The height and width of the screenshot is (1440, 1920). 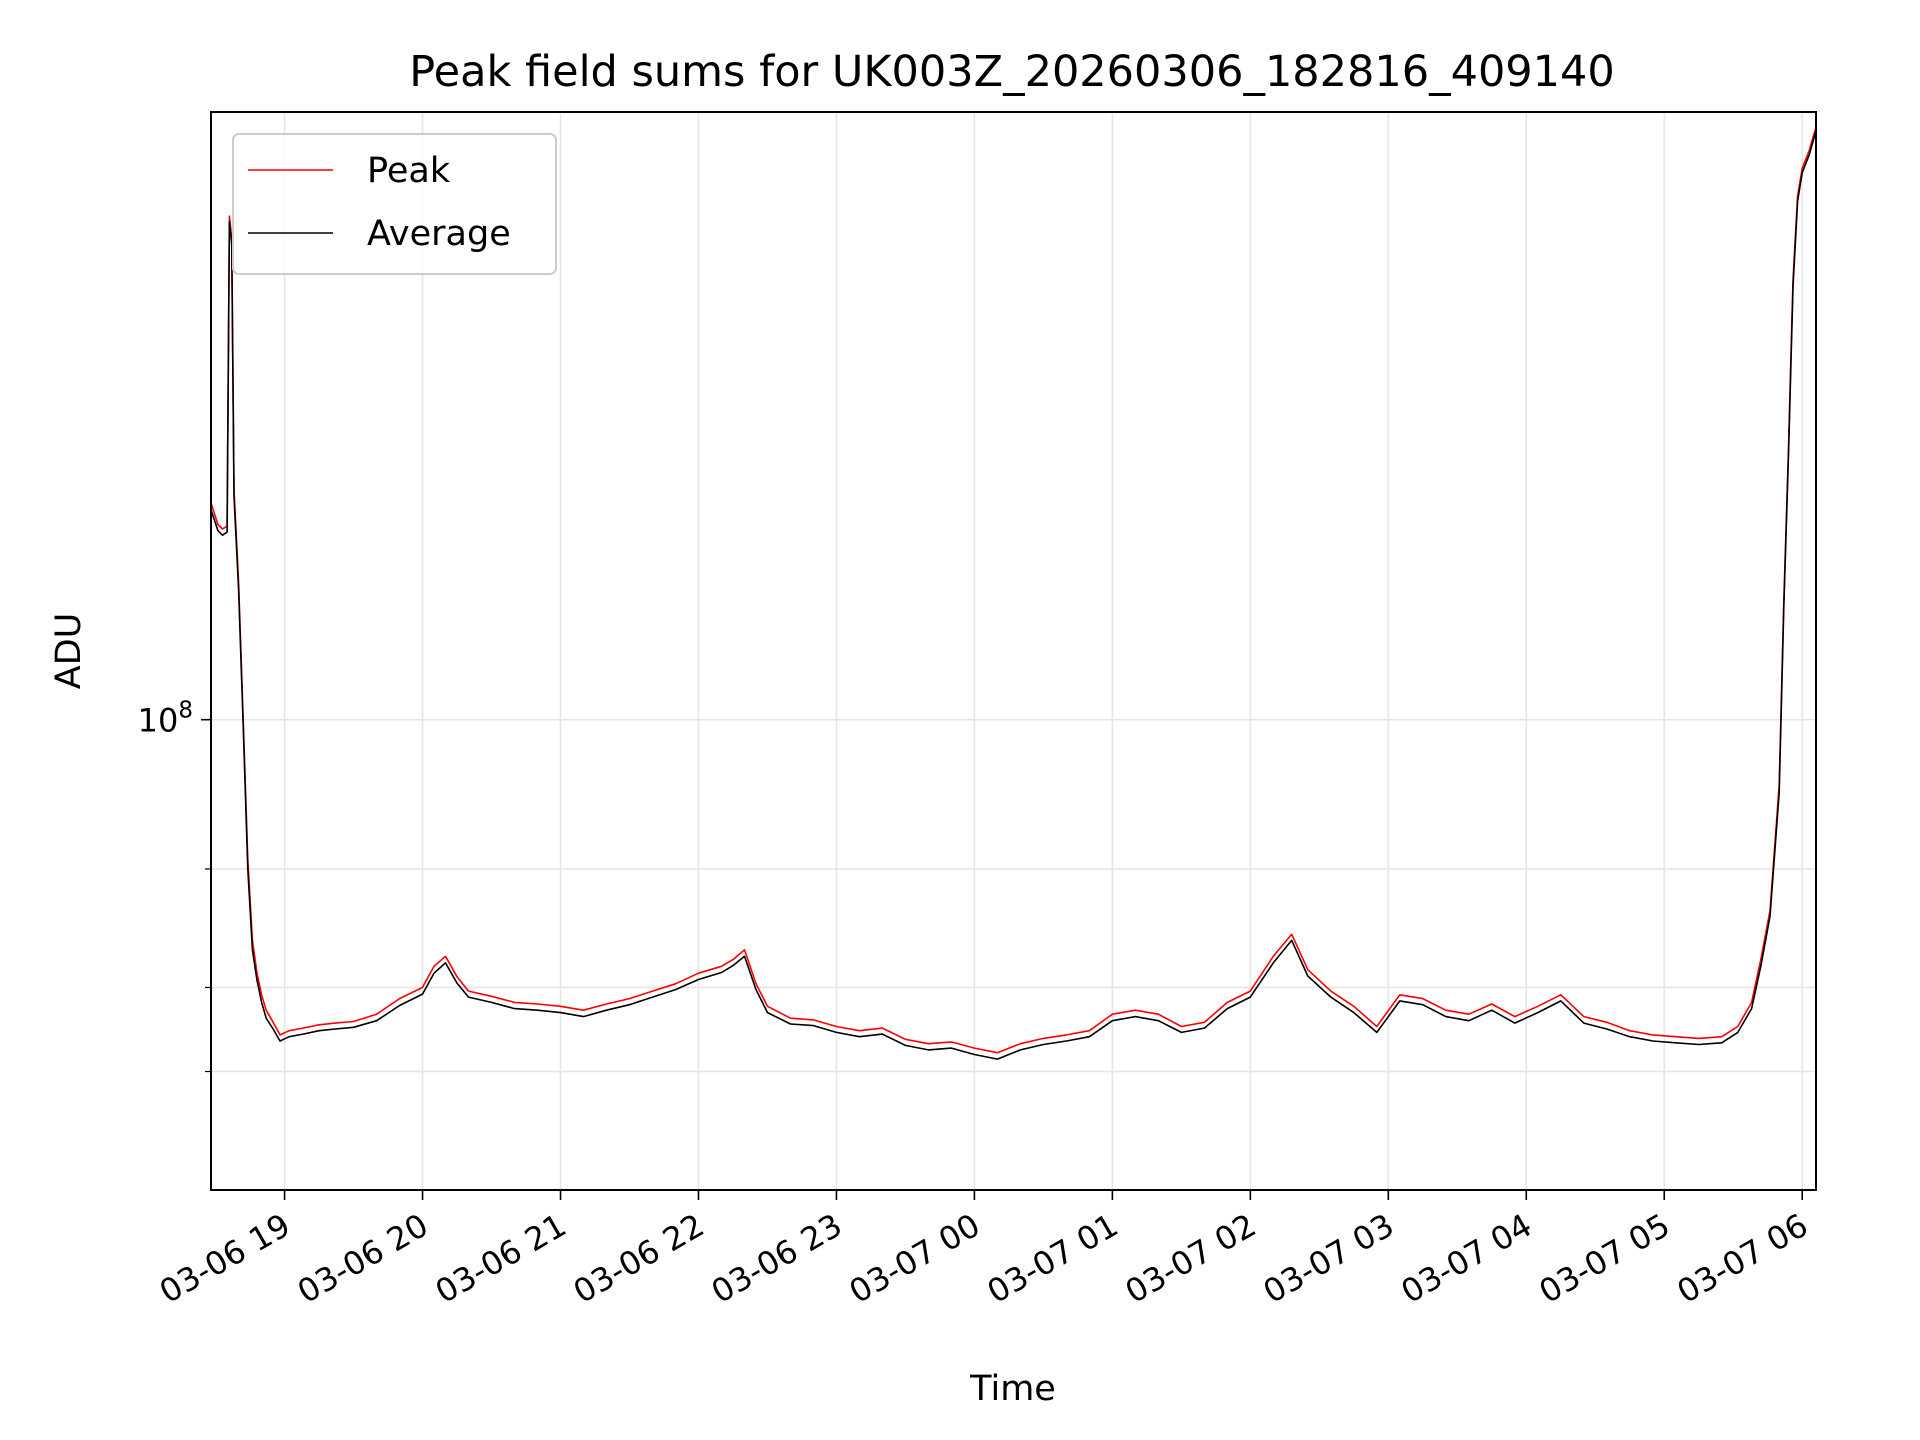 I want to click on y-axis-ticks: 108, so click(x=174, y=885).